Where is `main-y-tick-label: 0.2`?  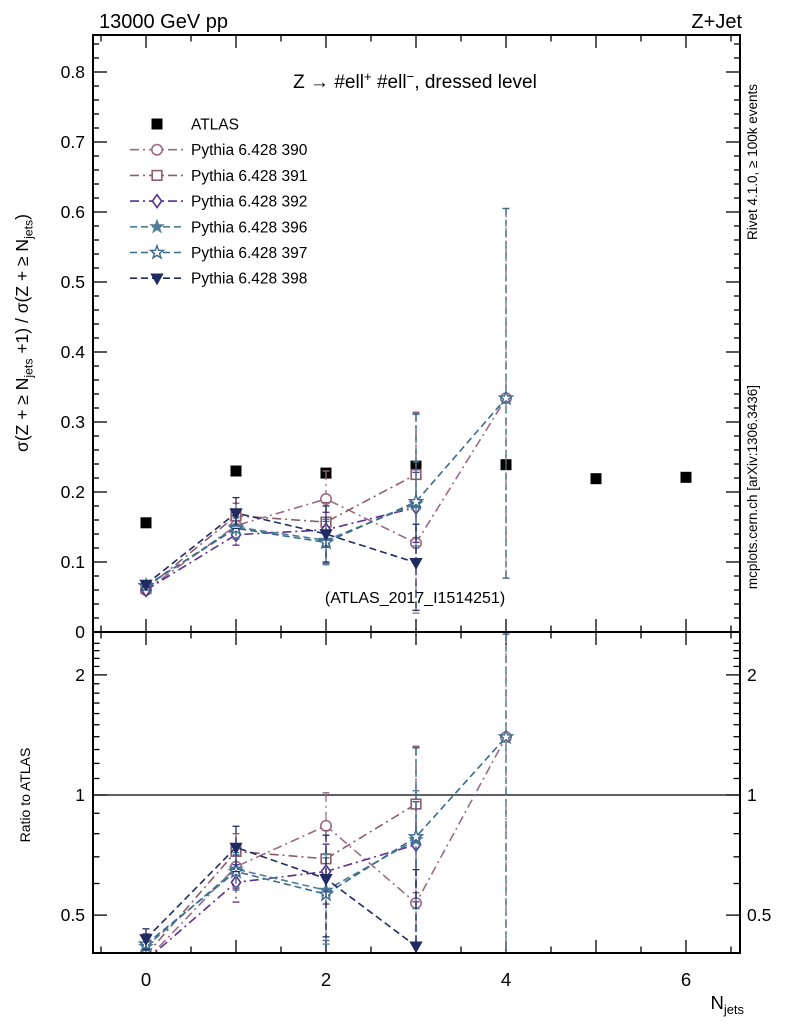 main-y-tick-label: 0.2 is located at coordinates (73, 492).